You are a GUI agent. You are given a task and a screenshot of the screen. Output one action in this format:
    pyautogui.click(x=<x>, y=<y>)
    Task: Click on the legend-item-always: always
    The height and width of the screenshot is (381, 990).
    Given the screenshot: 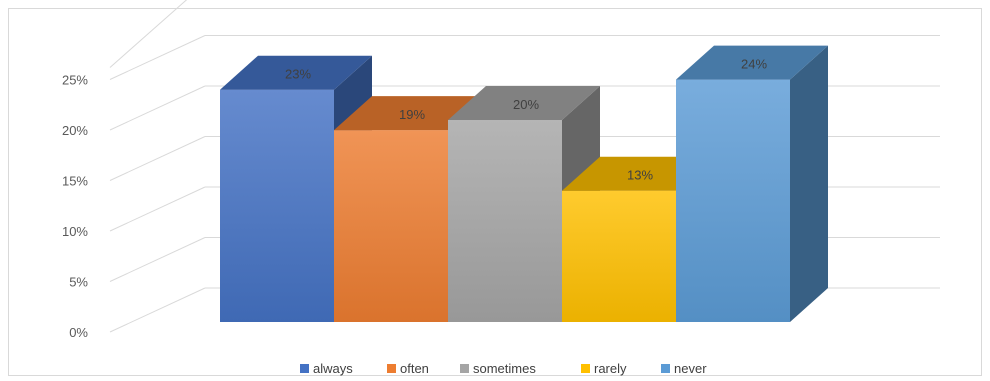 What is the action you would take?
    pyautogui.click(x=326, y=368)
    